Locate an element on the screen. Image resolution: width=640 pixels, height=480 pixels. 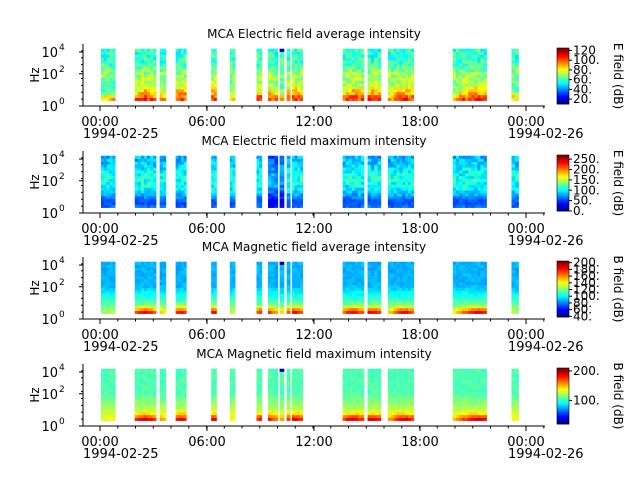
panel-title: MCA Magnetic field maximum intensity is located at coordinates (314, 354).